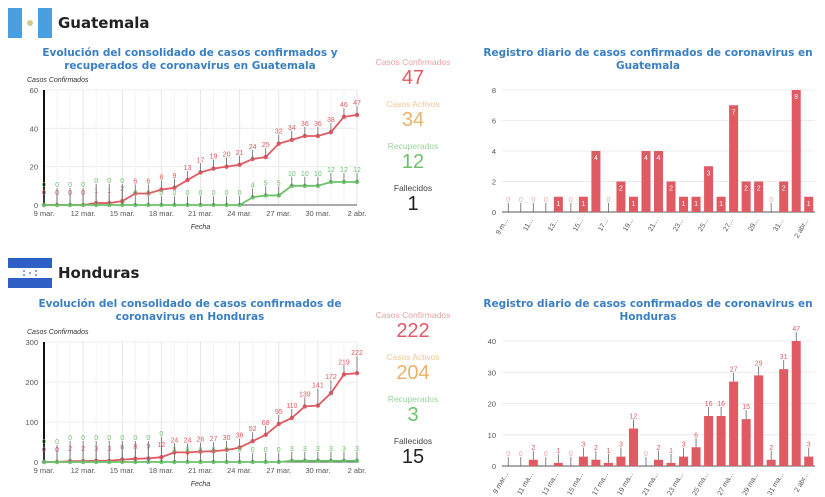 This screenshot has width=825, height=497. I want to click on confirmed-value: 47, so click(413, 78).